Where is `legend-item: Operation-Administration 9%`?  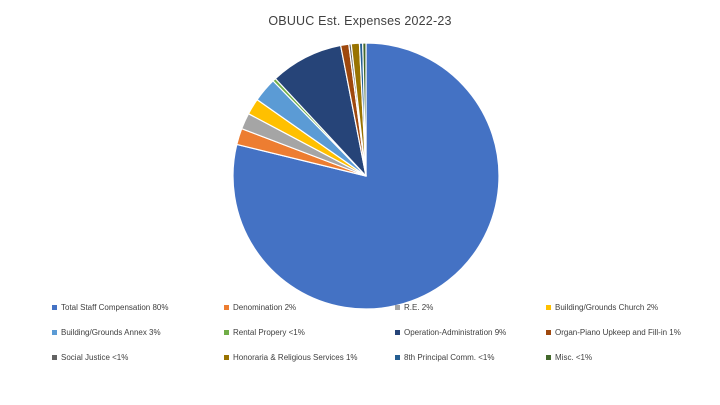
legend-item: Operation-Administration 9% is located at coordinates (450, 332).